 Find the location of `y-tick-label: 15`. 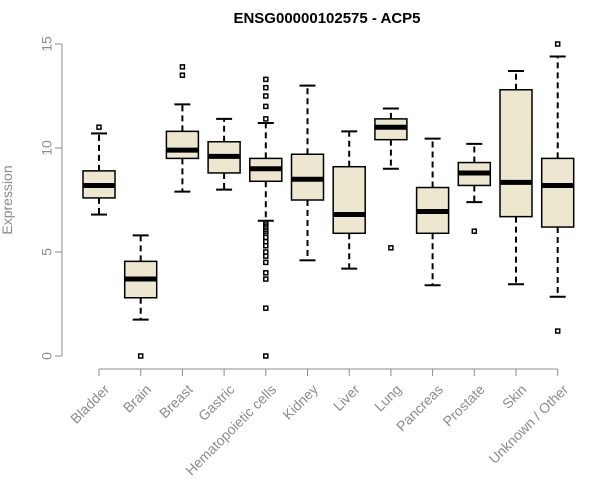

y-tick-label: 15 is located at coordinates (47, 44).